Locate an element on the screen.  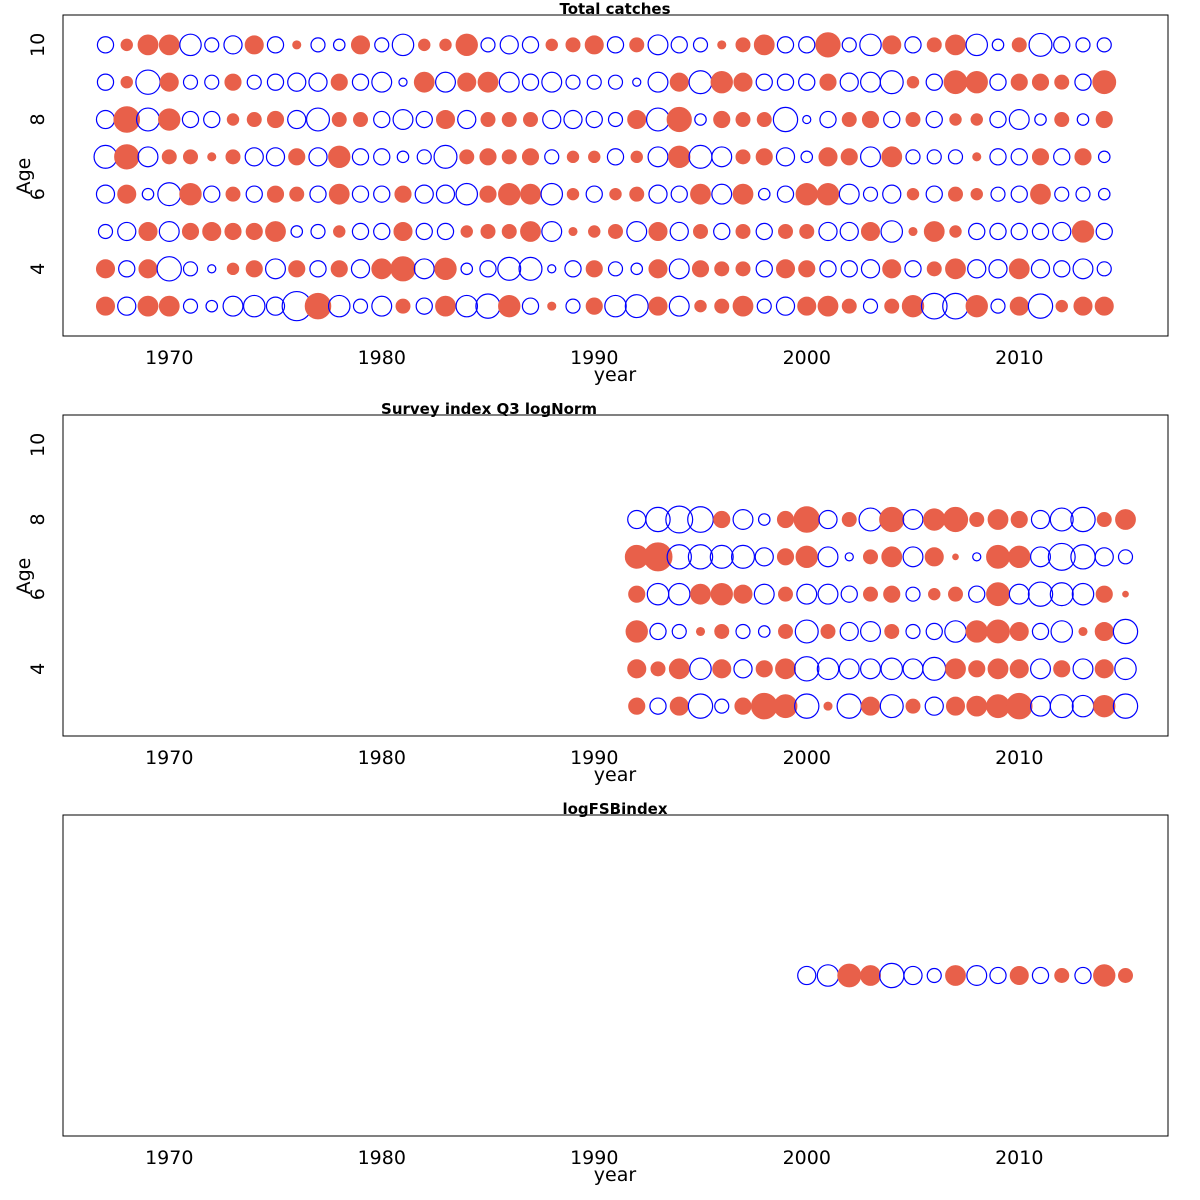
x-axis-label: year is located at coordinates (615, 1175).